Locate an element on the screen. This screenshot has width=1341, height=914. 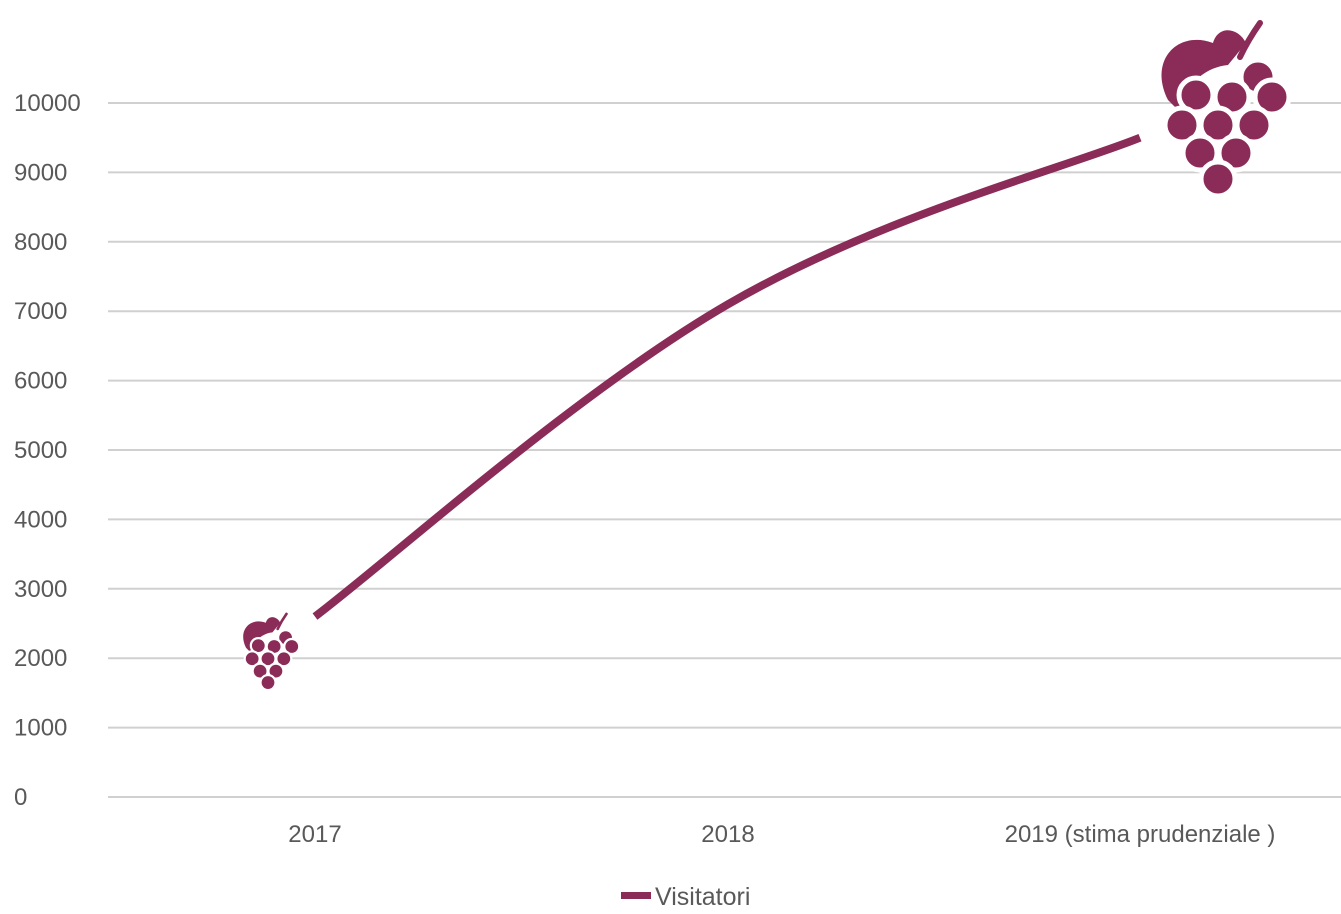
x-tick-label: 2019 (stima prudenziale ) is located at coordinates (1140, 834).